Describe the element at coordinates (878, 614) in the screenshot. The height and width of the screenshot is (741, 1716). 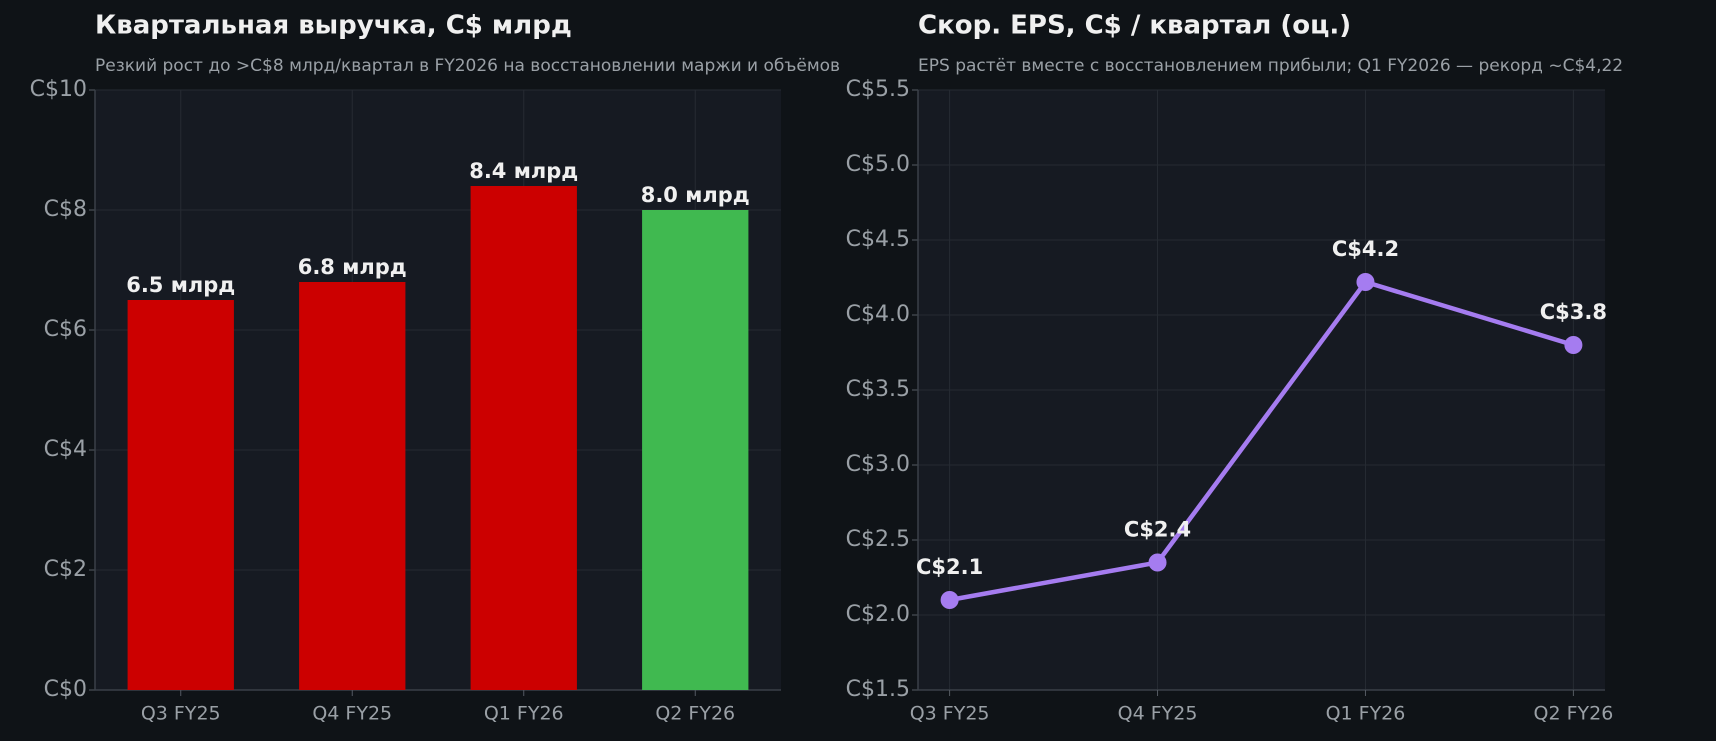
I see `y-tick-label: C$2.0` at that location.